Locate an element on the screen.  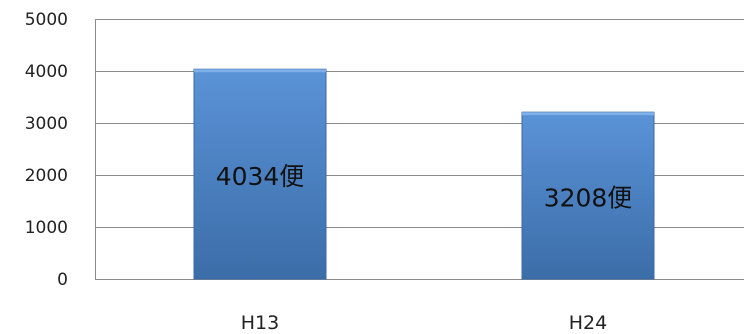
data-label-H24: 3208便 is located at coordinates (588, 198).